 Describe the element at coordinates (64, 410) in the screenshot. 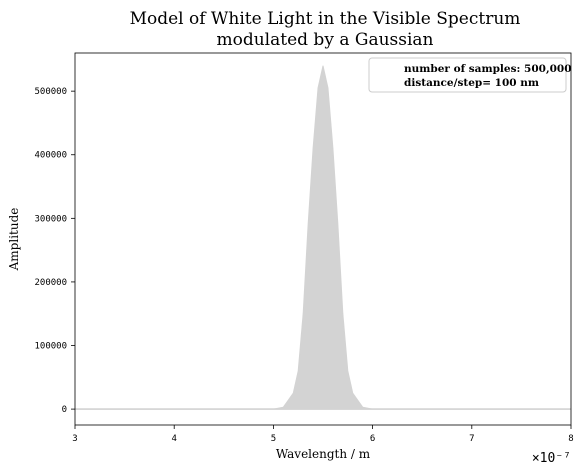

I see `y-tick-label: 0` at that location.